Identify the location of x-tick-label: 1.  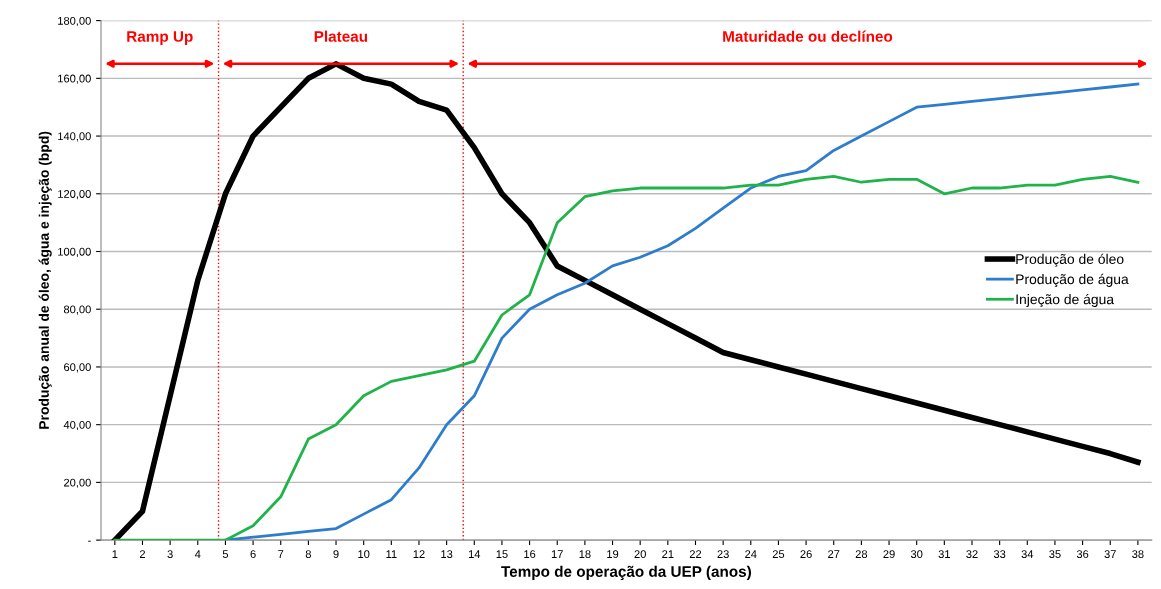
(115, 554).